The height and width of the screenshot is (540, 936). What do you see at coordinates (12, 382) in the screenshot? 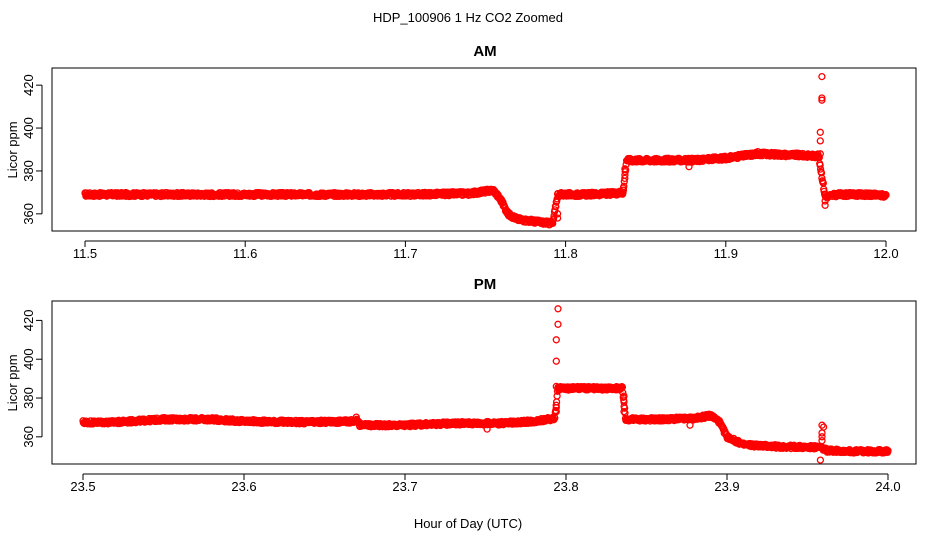
I see `pm-y-axis-label: Licor ppm` at bounding box center [12, 382].